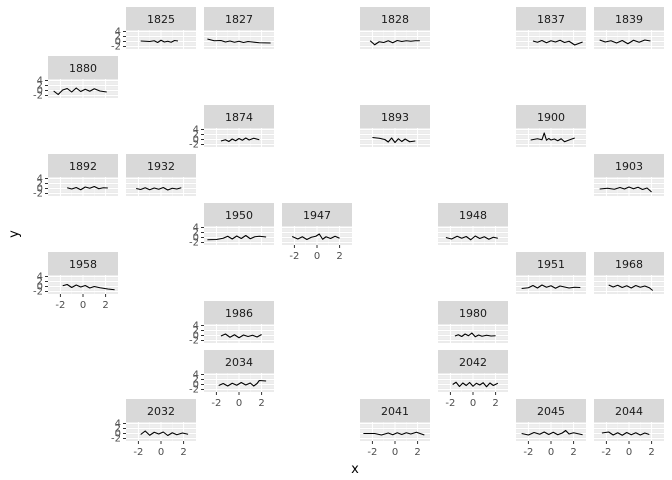  What do you see at coordinates (473, 313) in the screenshot?
I see `facet-strip-label: 1980` at bounding box center [473, 313].